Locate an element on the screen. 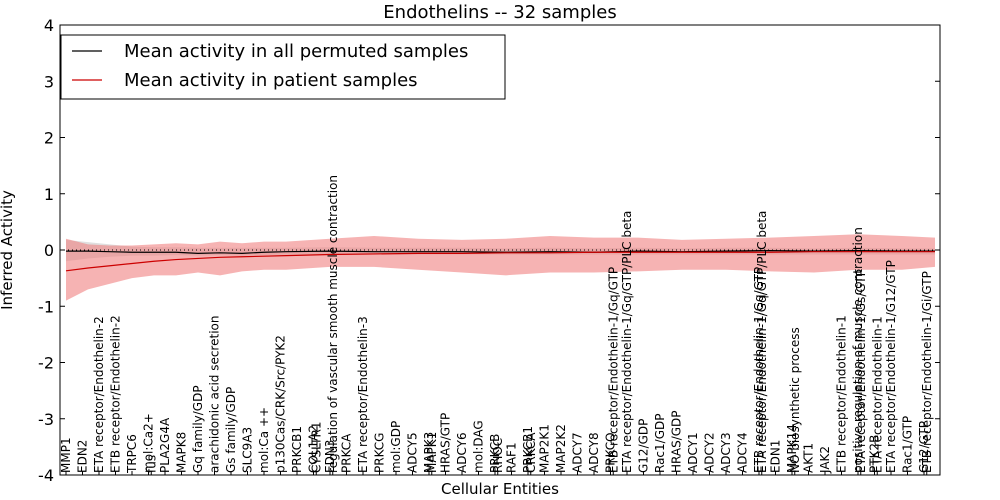 The height and width of the screenshot is (500, 1000). y-axis-title: Inferred Activity is located at coordinates (8, 250).